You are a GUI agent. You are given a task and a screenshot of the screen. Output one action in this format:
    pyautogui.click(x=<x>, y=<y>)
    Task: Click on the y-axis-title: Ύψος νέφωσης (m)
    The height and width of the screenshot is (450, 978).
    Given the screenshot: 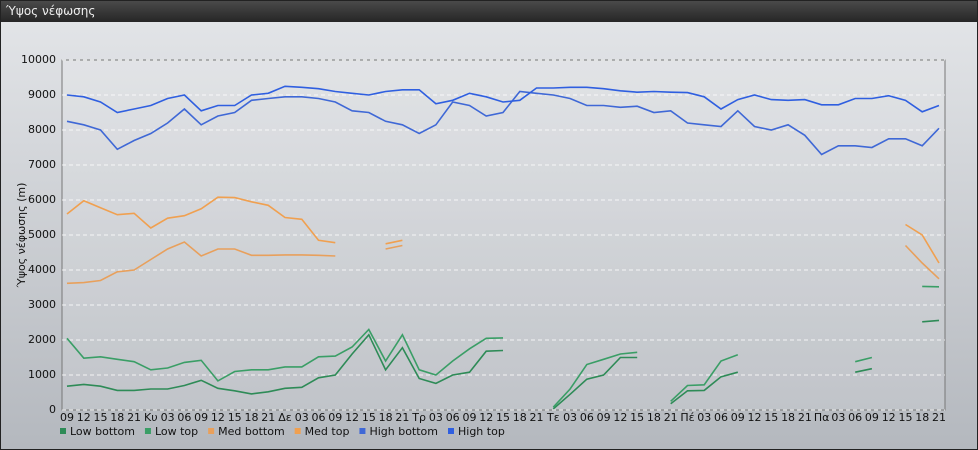 What is the action you would take?
    pyautogui.click(x=21, y=236)
    